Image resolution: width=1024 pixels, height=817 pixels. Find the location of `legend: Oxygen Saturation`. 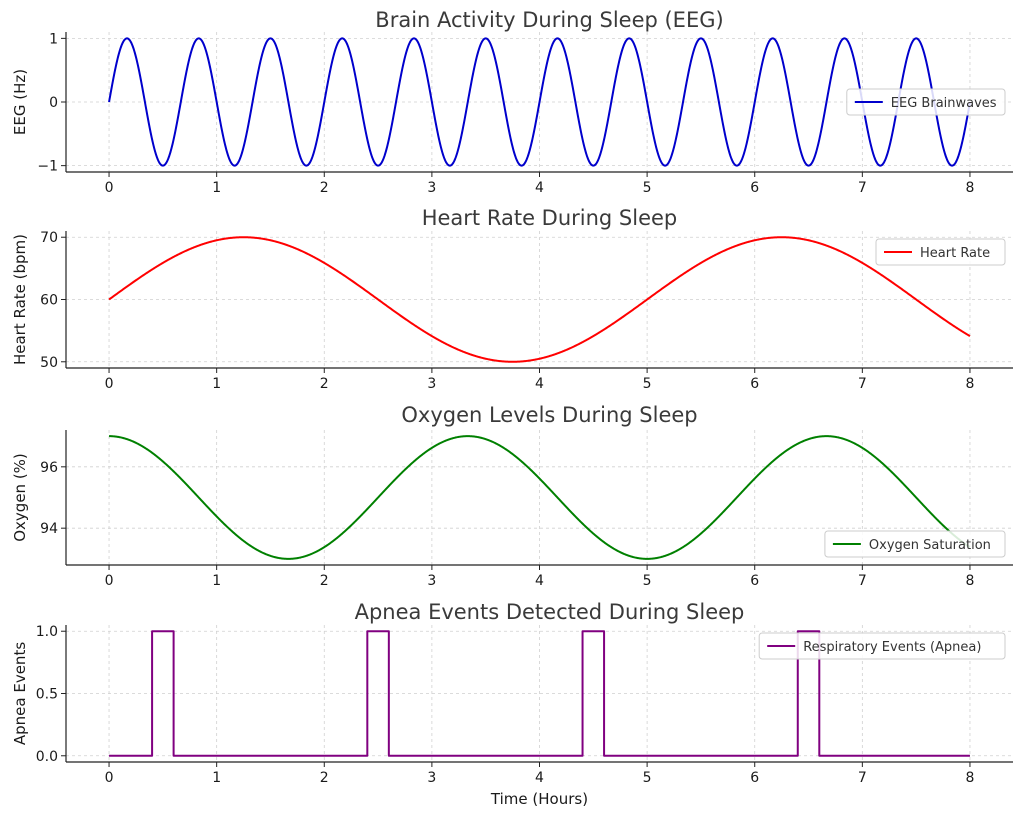

legend: Oxygen Saturation is located at coordinates (915, 544).